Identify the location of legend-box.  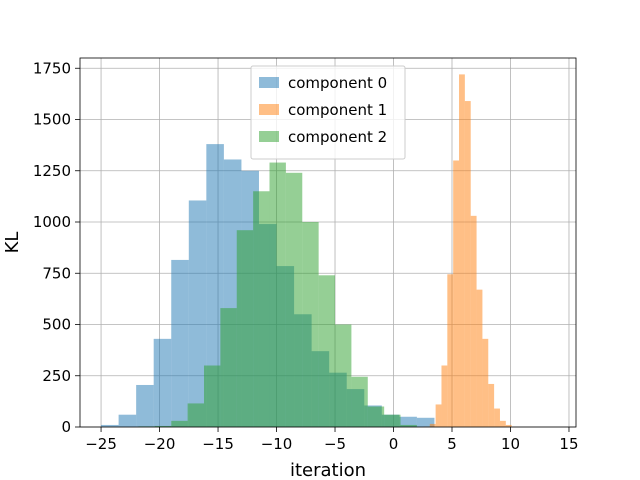
(328, 112).